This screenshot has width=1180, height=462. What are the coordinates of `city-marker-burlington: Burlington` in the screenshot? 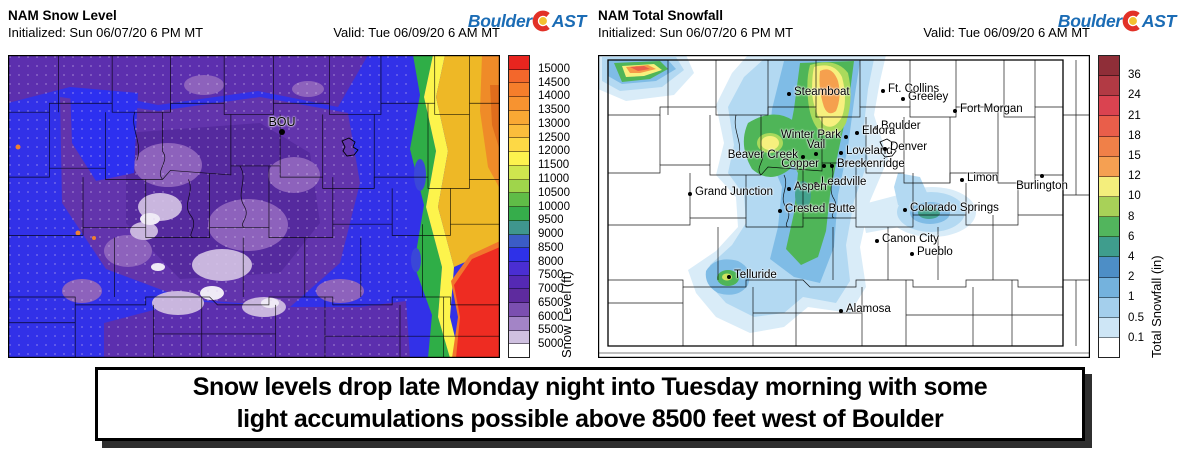 It's located at (1042, 183).